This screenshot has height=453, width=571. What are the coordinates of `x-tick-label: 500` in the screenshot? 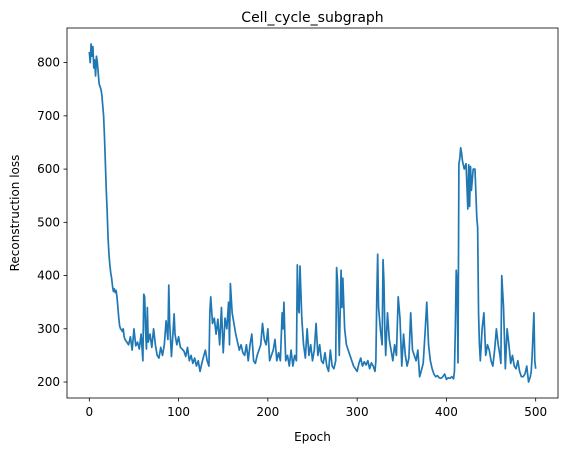 It's located at (535, 412).